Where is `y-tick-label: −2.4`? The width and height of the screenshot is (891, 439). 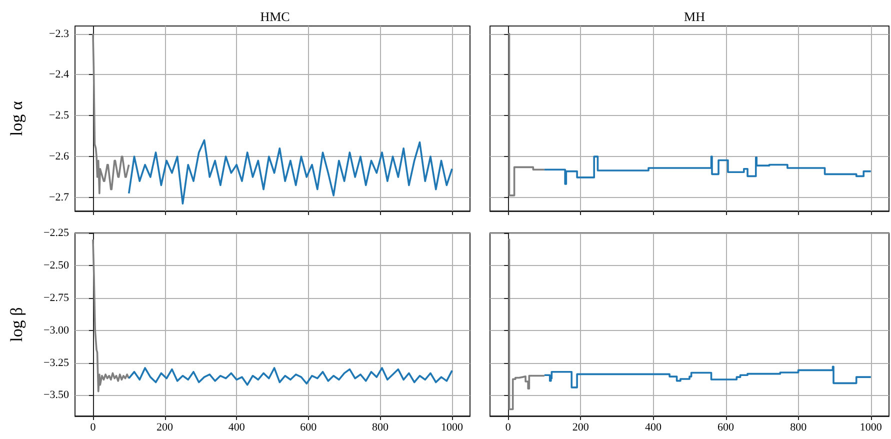 y-tick-label: −2.4 is located at coordinates (59, 74).